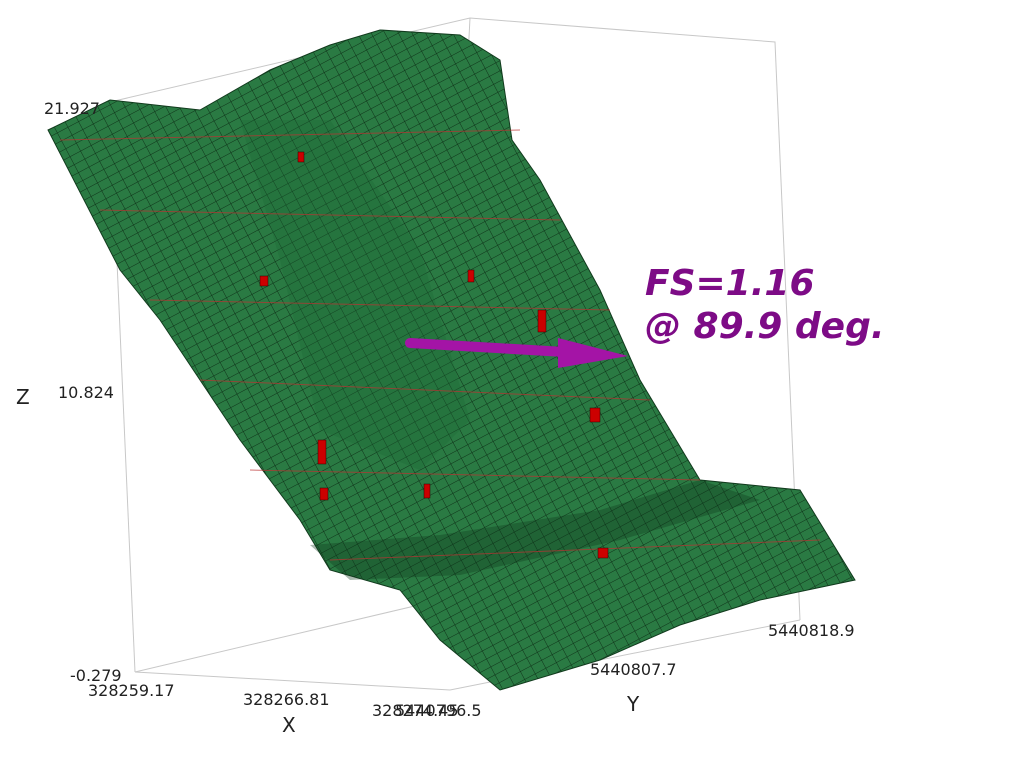 The height and width of the screenshot is (768, 1024). Describe the element at coordinates (23, 397) in the screenshot. I see `z-axis-title: Z` at that location.